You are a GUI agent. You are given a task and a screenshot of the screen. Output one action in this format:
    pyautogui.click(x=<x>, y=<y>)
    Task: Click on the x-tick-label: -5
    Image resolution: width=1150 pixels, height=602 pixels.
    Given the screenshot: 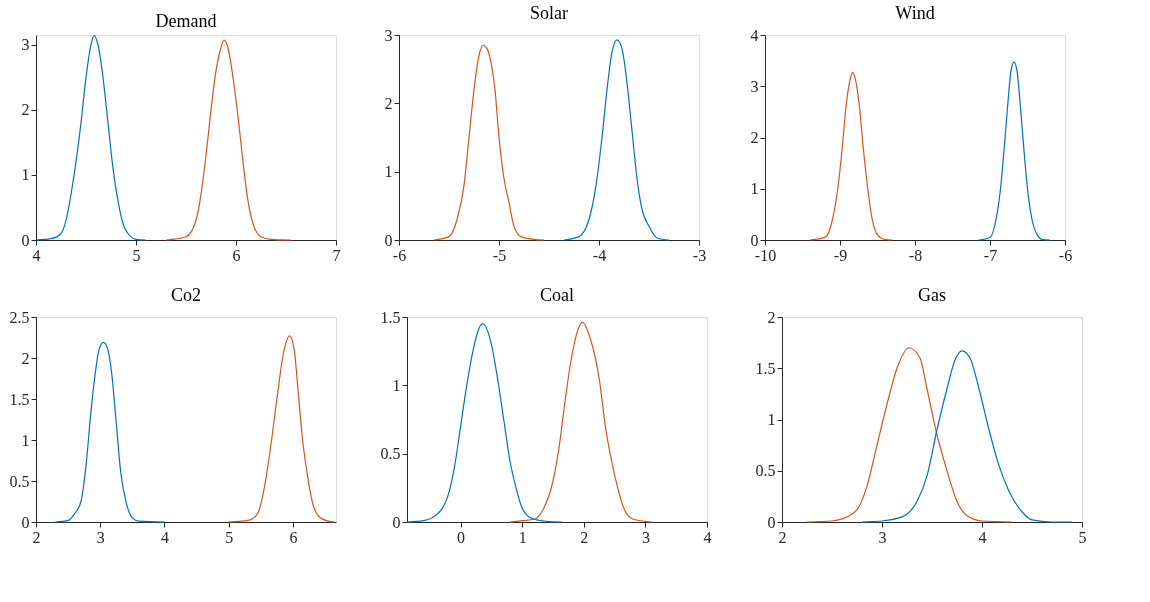 What is the action you would take?
    pyautogui.click(x=499, y=255)
    